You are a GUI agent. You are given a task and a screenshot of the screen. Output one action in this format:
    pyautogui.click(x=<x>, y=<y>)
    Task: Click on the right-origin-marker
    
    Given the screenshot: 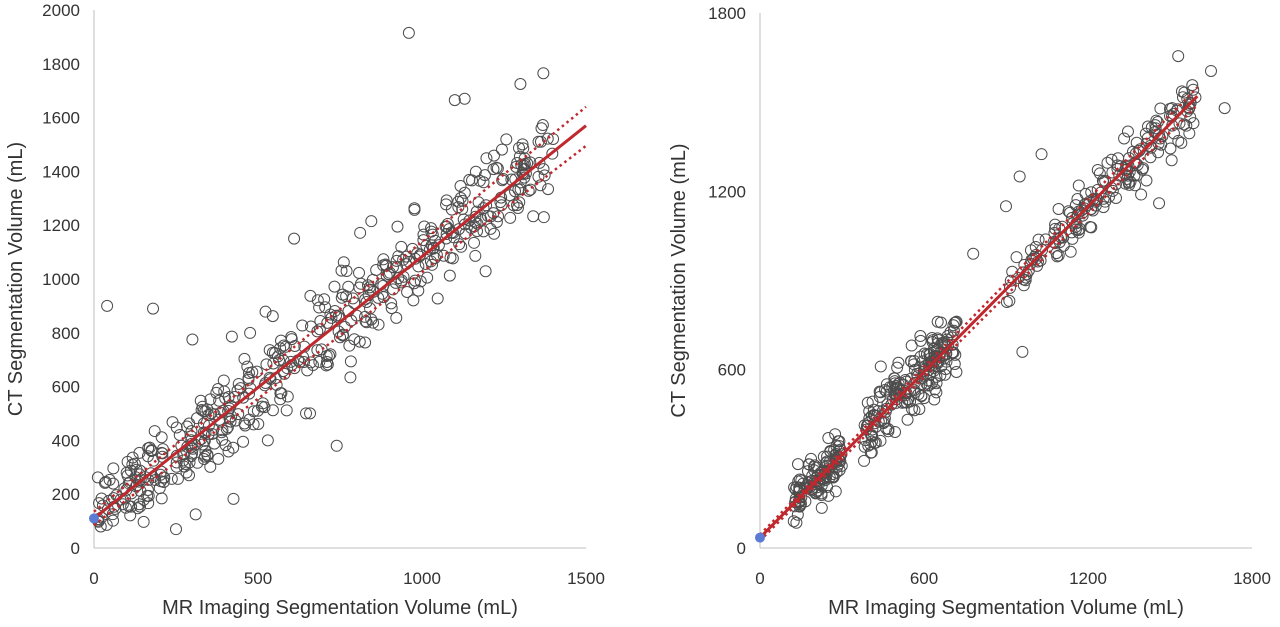 What is the action you would take?
    pyautogui.click(x=760, y=537)
    